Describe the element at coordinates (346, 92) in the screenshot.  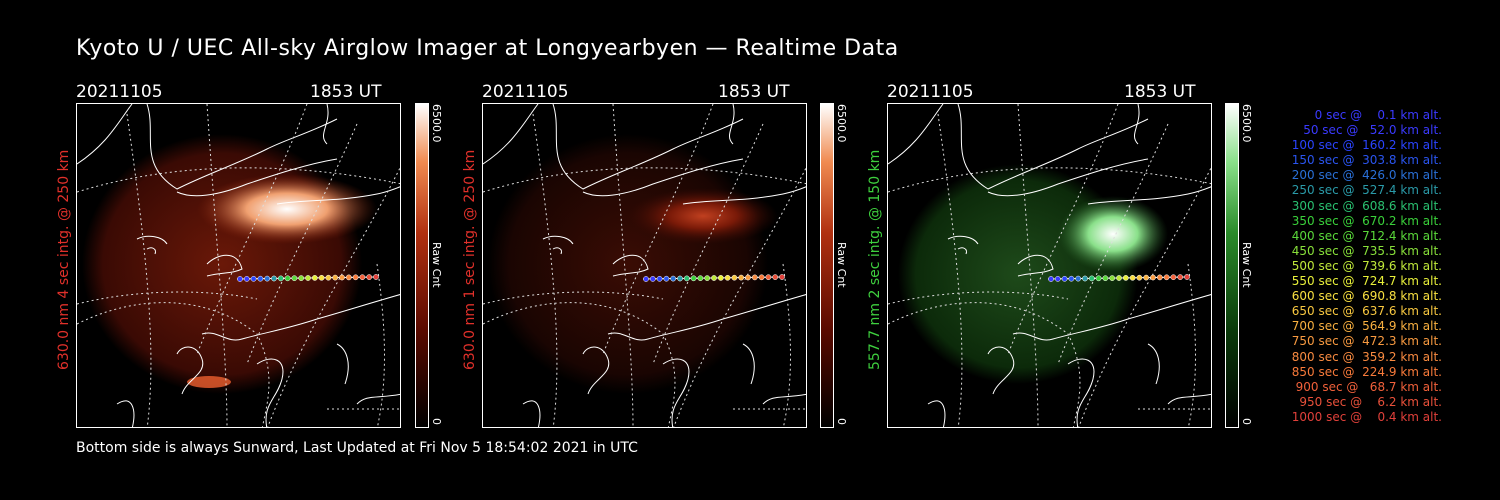
I see `panel-1-time: 1853 UT` at that location.